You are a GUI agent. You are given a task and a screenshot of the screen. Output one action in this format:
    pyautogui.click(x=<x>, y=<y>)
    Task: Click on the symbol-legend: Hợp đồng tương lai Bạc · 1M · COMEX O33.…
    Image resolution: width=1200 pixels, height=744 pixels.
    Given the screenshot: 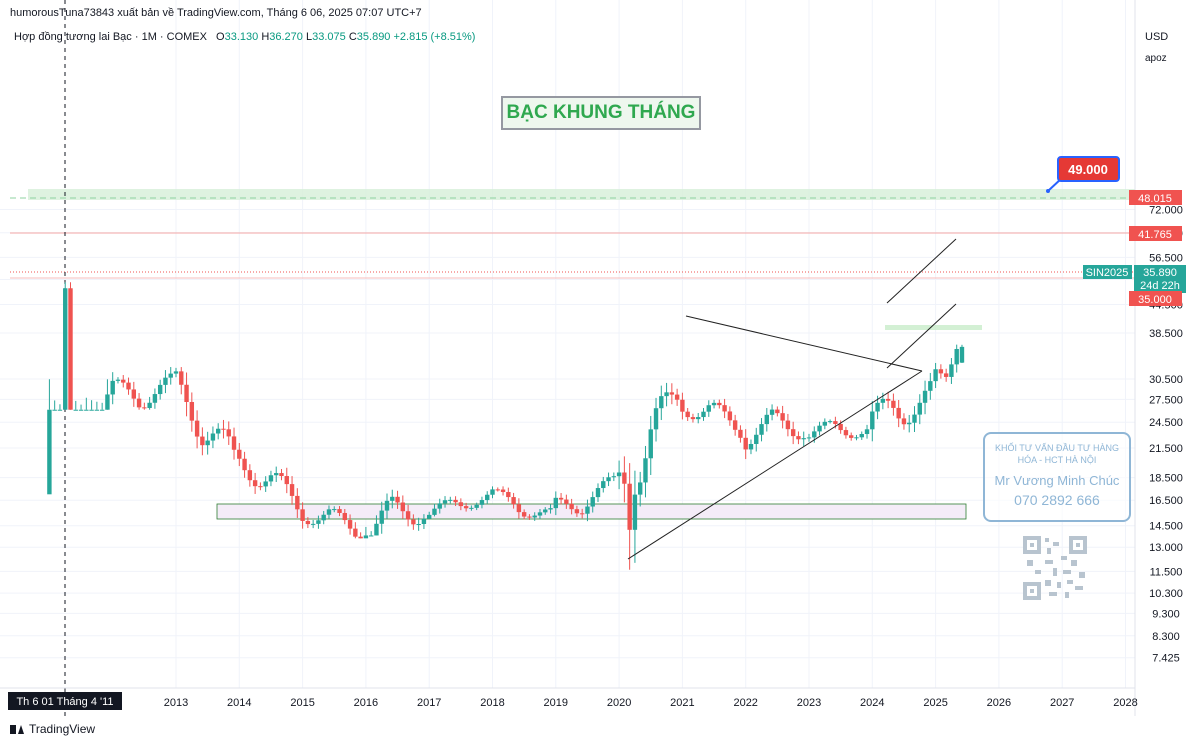 What is the action you would take?
    pyautogui.click(x=244, y=37)
    